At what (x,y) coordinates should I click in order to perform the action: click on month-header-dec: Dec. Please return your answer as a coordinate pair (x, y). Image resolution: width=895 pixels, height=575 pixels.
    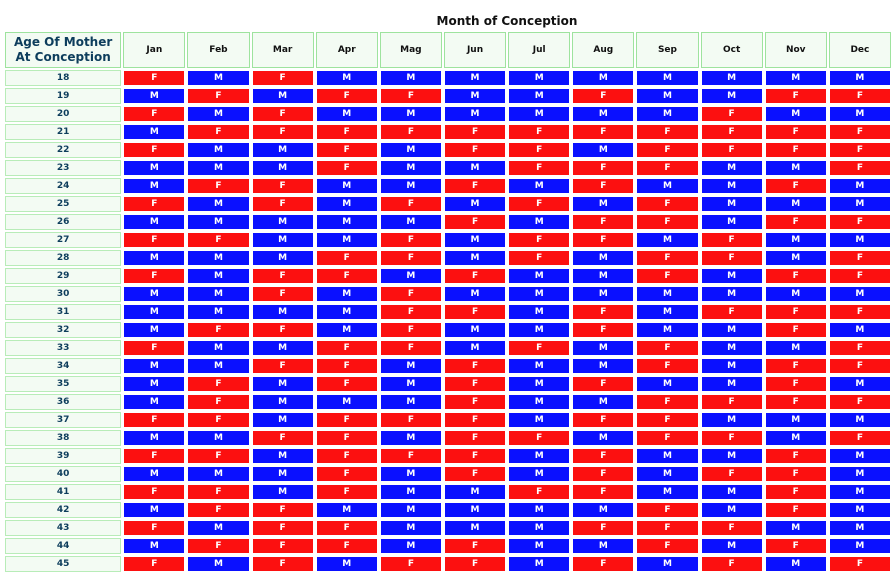
    Looking at the image, I should click on (859, 50).